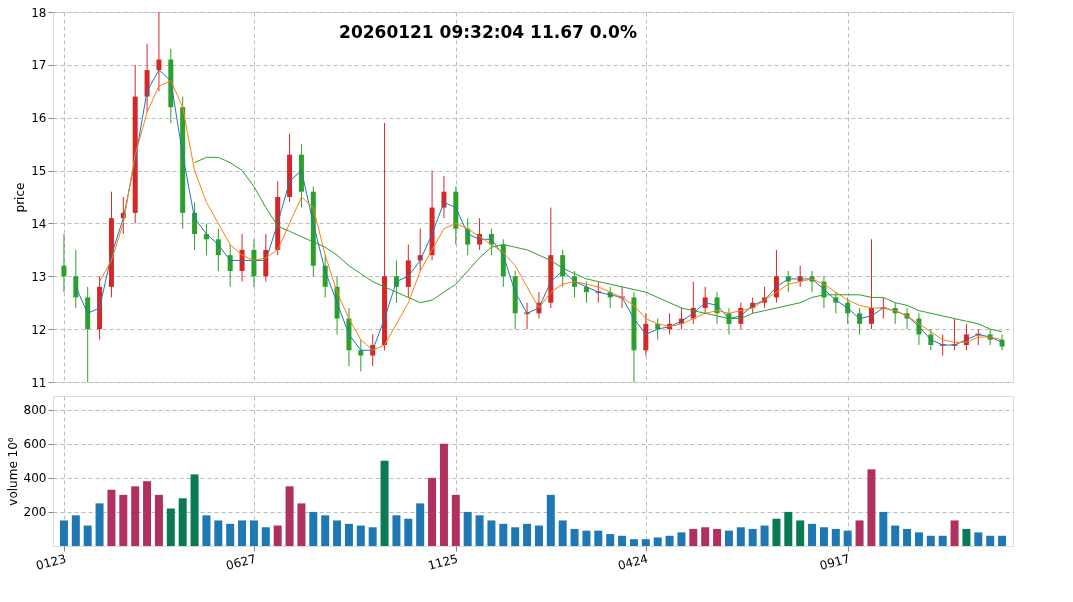  I want to click on x-tick-label: 0627, so click(241, 562).